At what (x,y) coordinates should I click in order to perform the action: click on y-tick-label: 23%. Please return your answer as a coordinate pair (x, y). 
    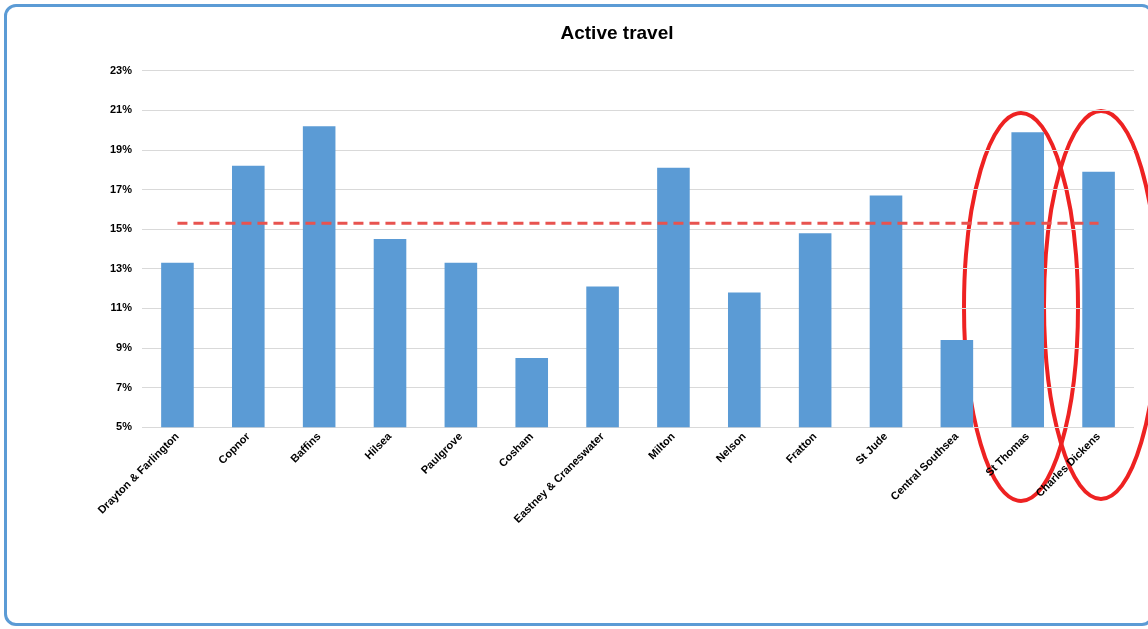
    Looking at the image, I should click on (121, 69).